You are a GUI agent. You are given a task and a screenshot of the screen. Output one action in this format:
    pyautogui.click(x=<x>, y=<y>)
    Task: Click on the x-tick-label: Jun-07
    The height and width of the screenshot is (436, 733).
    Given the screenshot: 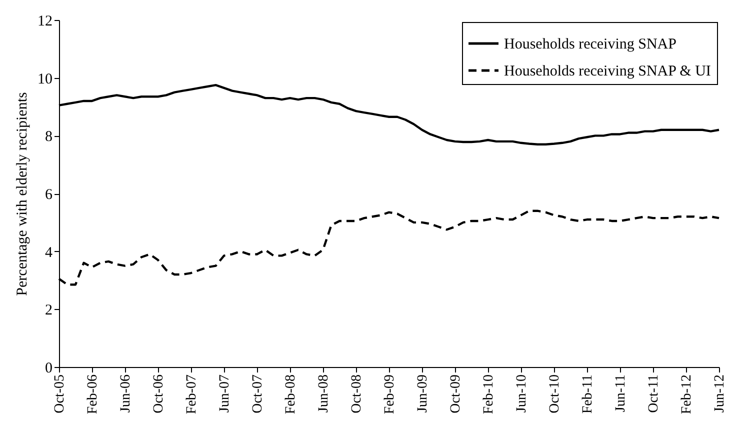 What is the action you would take?
    pyautogui.click(x=225, y=393)
    